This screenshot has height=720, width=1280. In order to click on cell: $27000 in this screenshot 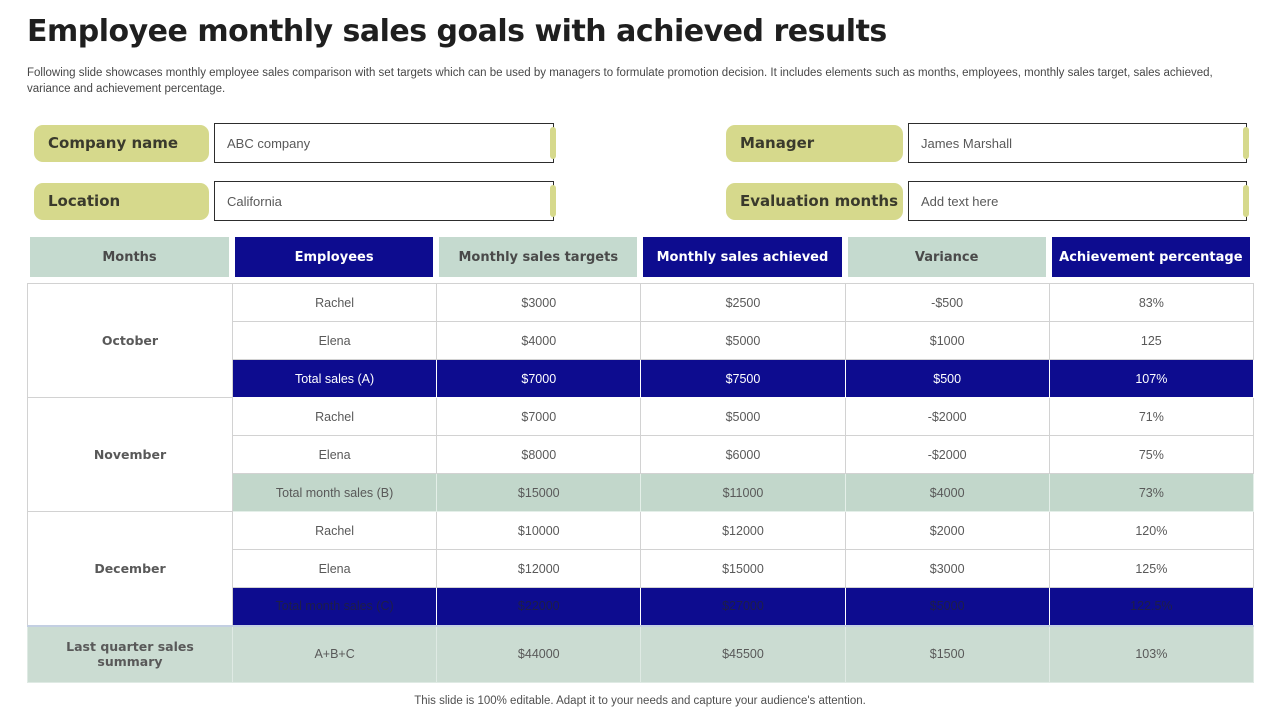, I will do `click(743, 606)`.